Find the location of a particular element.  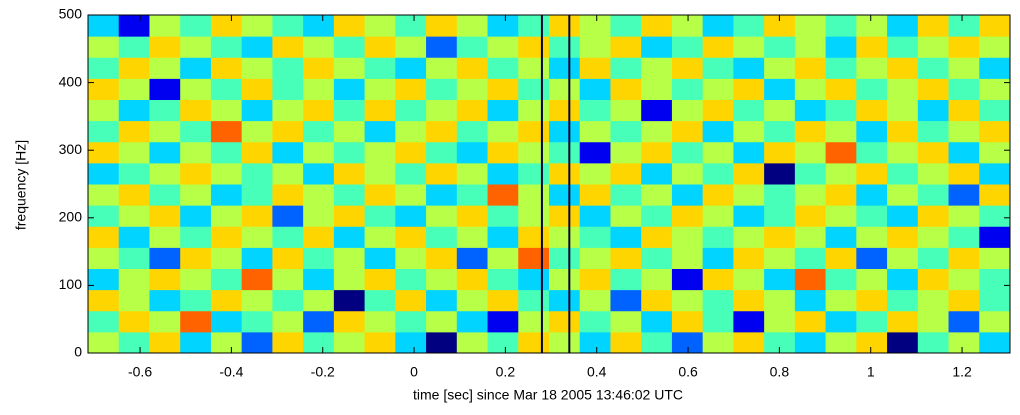

x-tick-label: -0.6 is located at coordinates (140, 372).